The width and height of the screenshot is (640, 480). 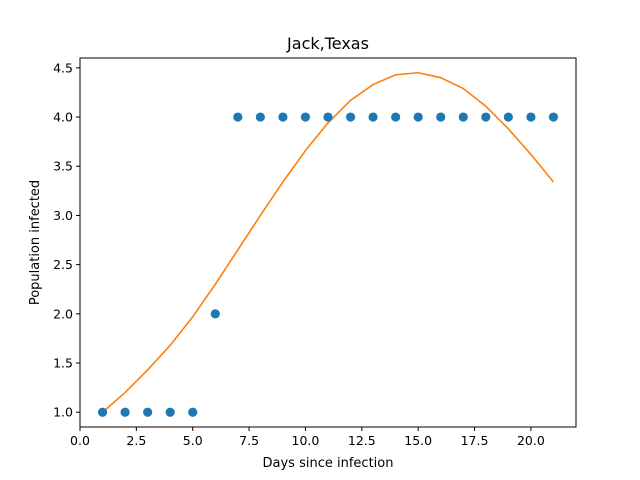 What do you see at coordinates (63, 166) in the screenshot?
I see `y-tick-label: 3.5` at bounding box center [63, 166].